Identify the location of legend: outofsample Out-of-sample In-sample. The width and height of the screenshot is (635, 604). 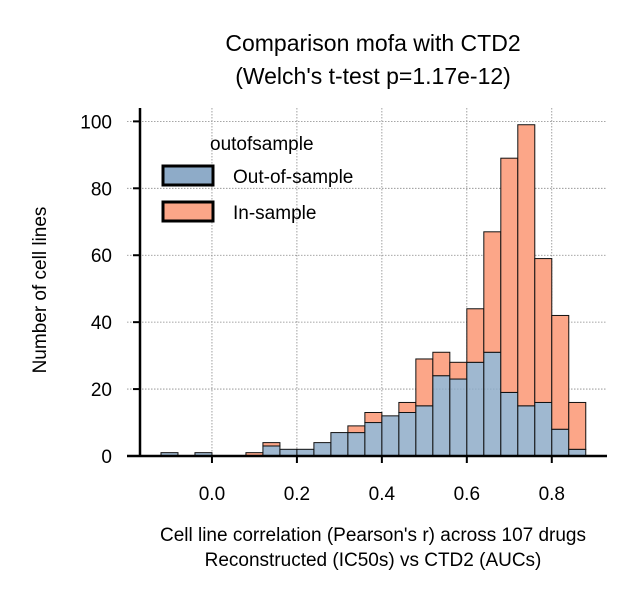
(257, 179).